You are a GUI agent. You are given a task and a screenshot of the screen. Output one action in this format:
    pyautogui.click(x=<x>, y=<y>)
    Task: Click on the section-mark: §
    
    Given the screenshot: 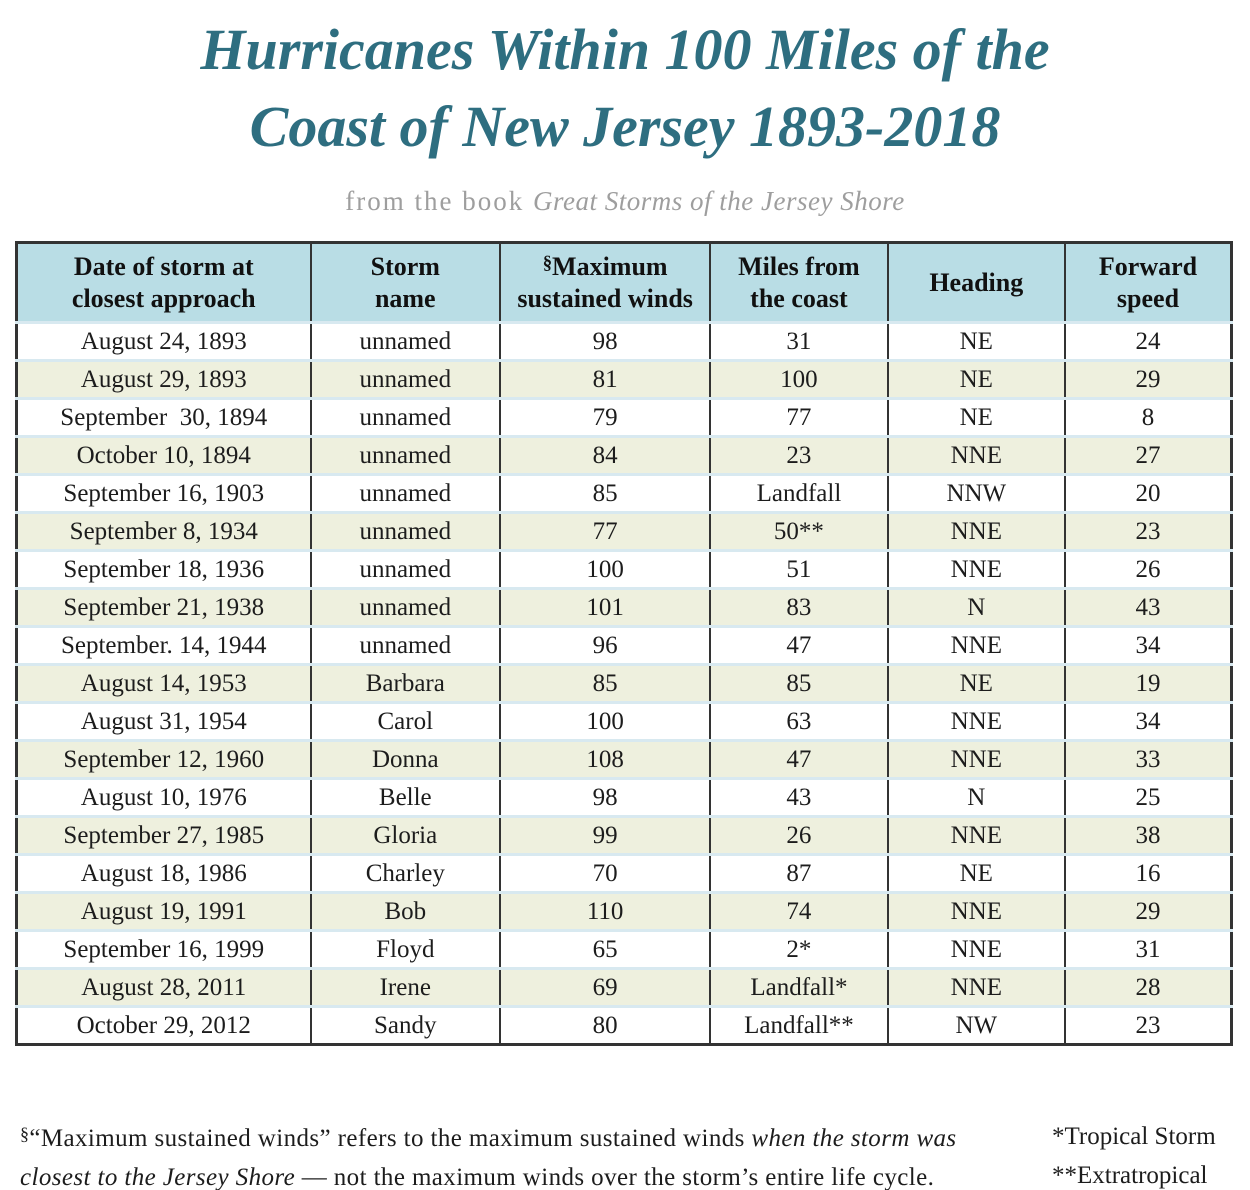 What is the action you would take?
    pyautogui.click(x=25, y=1133)
    